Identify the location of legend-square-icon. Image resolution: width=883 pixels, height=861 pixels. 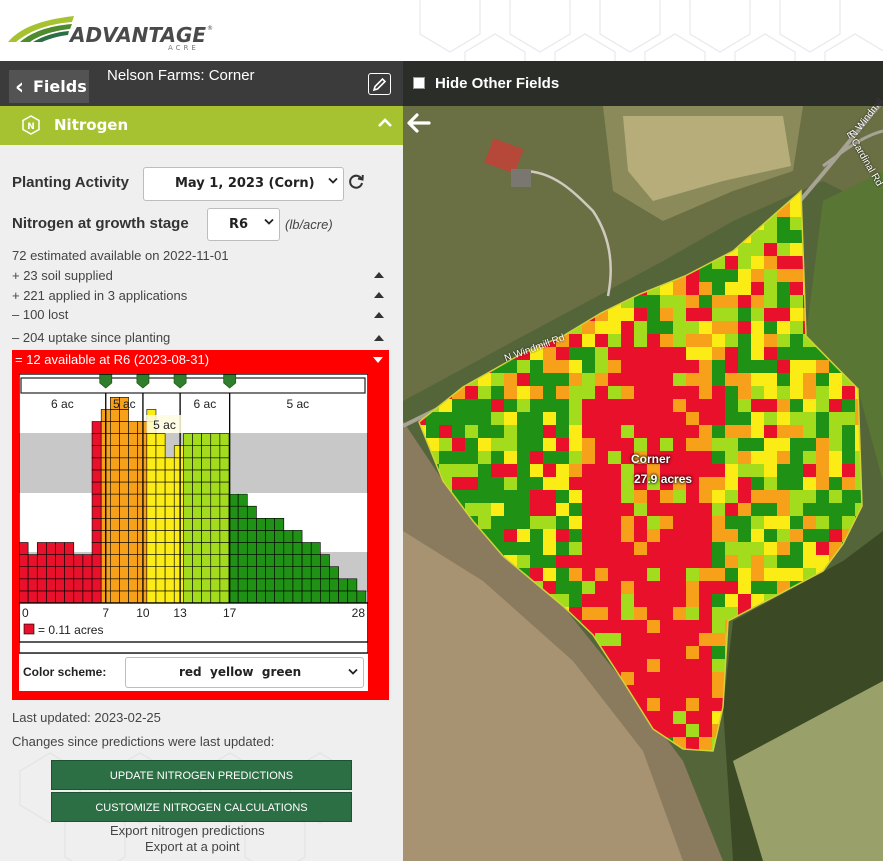
(29, 629).